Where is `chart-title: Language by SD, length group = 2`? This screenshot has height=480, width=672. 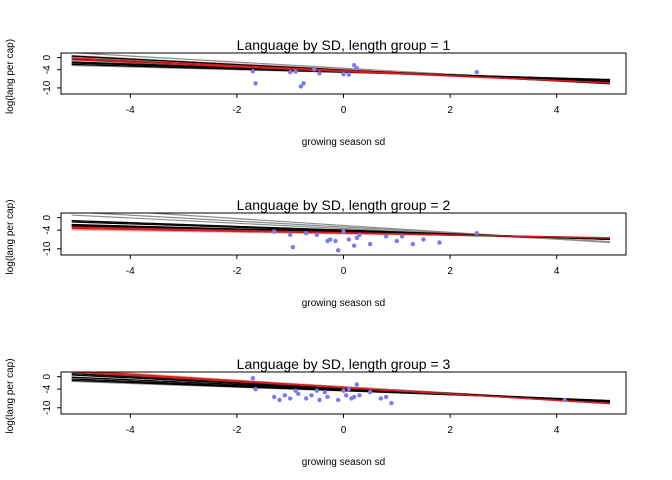 chart-title: Language by SD, length group = 2 is located at coordinates (344, 205).